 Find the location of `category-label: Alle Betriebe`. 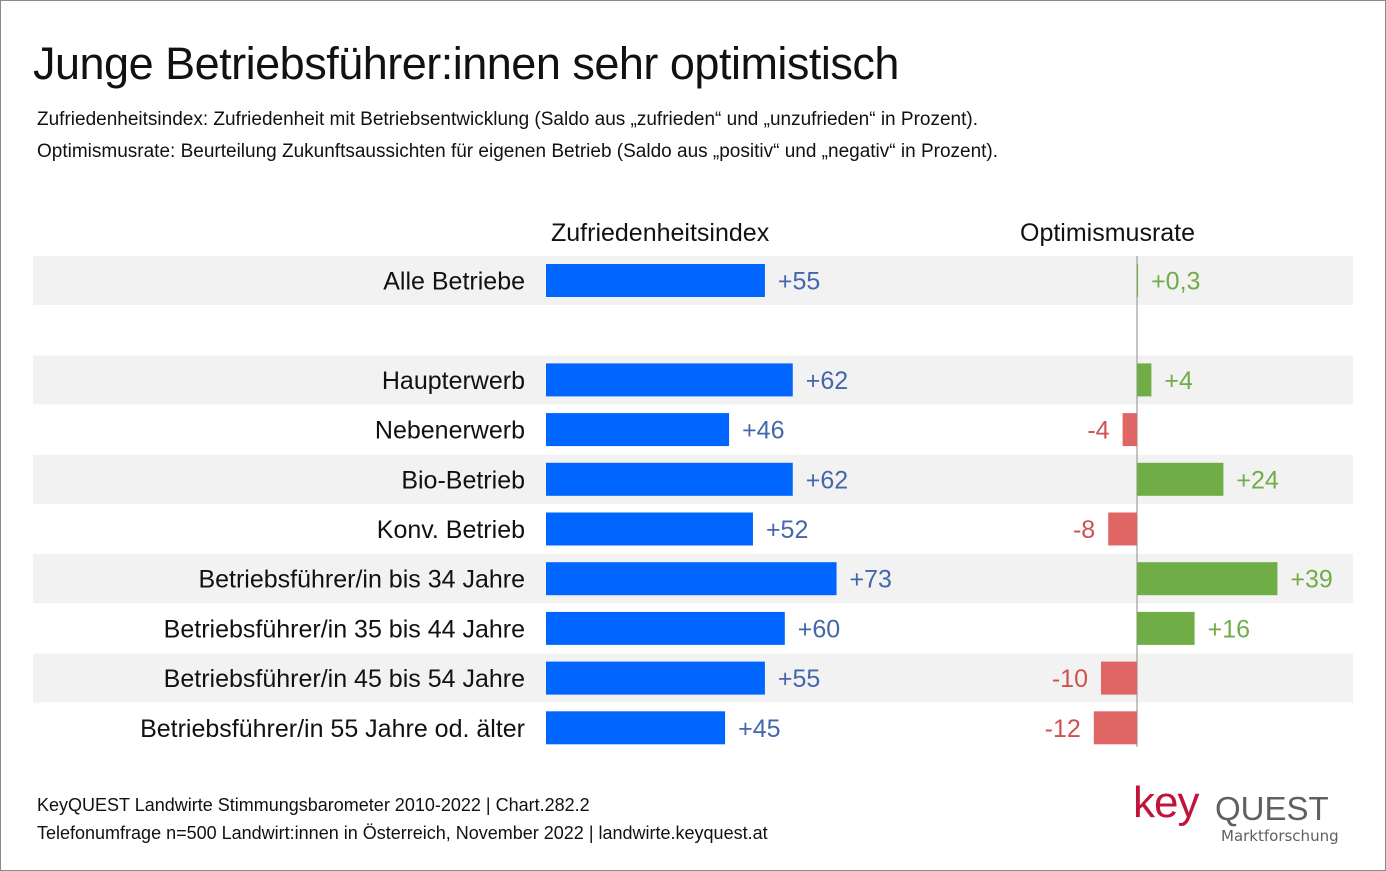

category-label: Alle Betriebe is located at coordinates (454, 282).